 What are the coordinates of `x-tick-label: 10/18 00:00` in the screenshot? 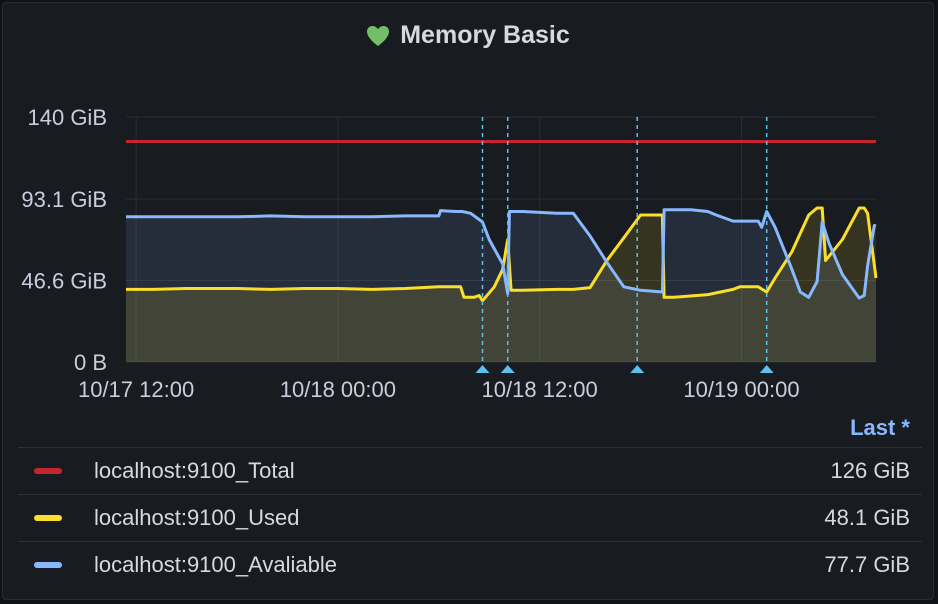 It's located at (338, 389).